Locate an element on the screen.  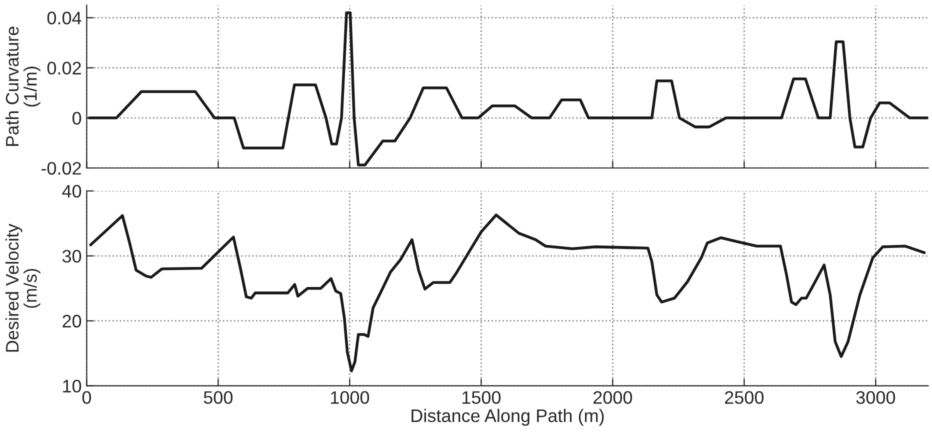
x-tick-label: 0 is located at coordinates (86, 397).